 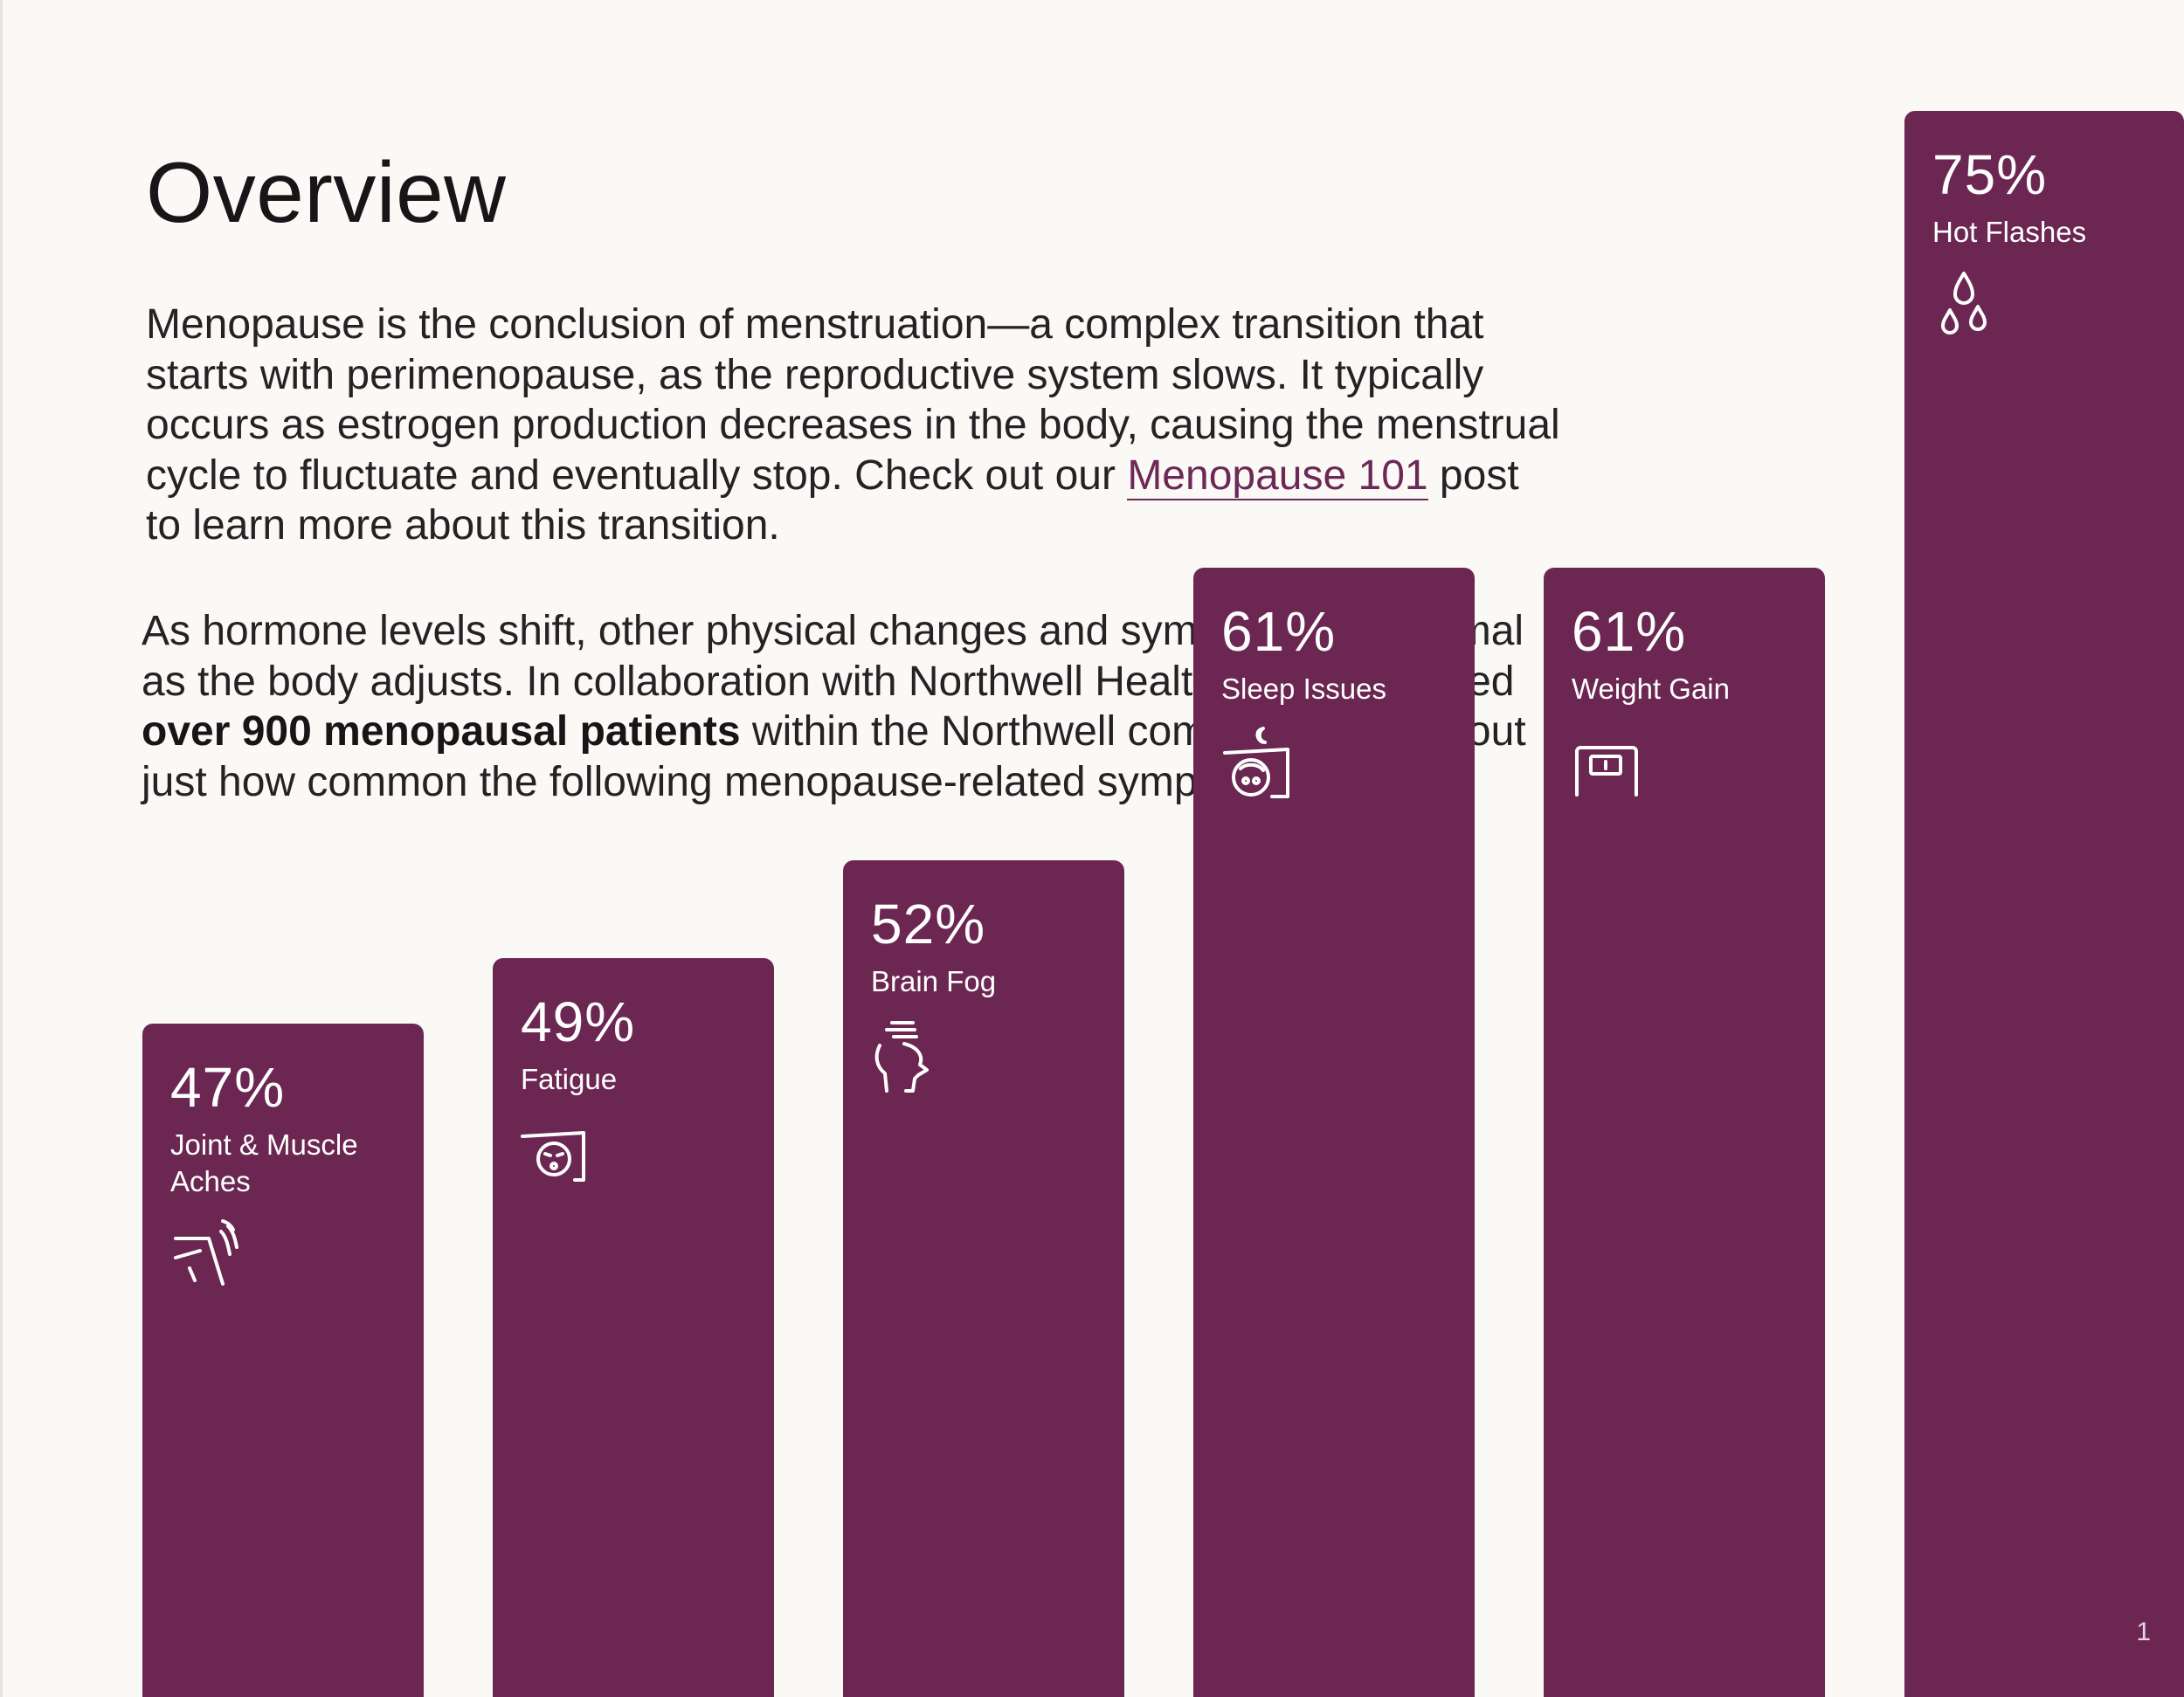 What do you see at coordinates (1970, 307) in the screenshot?
I see `hot-flash-drops-icon` at bounding box center [1970, 307].